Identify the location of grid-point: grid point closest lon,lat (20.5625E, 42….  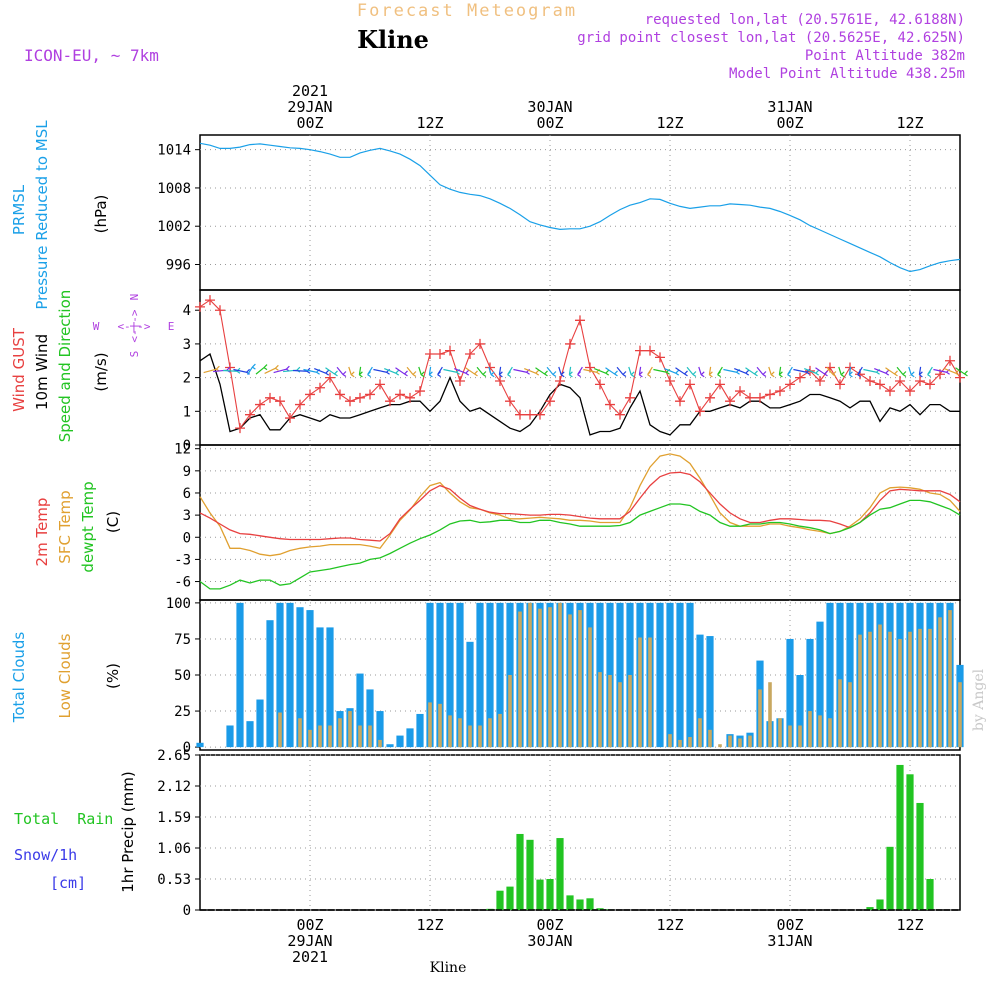
(771, 38).